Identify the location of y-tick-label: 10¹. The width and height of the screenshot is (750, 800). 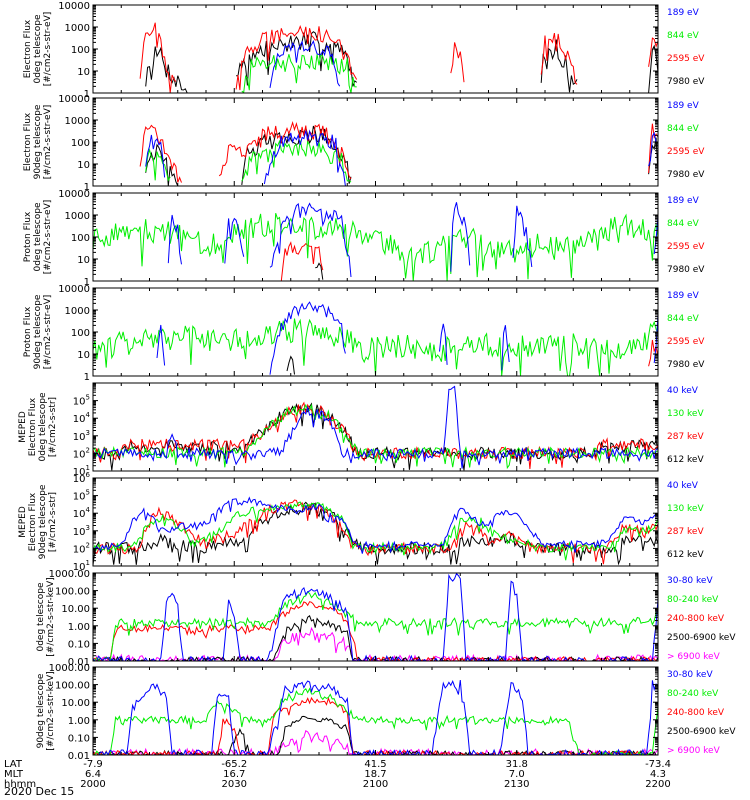
(81, 566).